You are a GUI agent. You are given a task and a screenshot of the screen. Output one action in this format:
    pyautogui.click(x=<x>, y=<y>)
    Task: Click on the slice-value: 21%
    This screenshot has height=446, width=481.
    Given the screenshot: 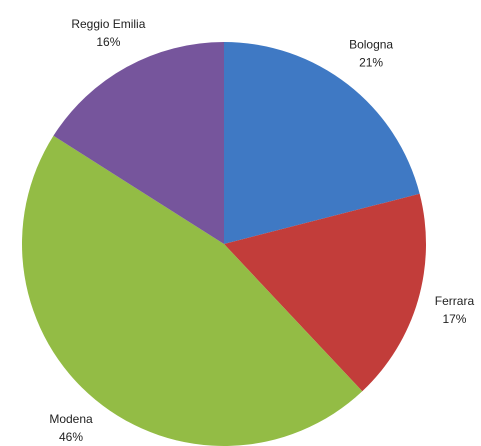 What is the action you would take?
    pyautogui.click(x=371, y=63)
    